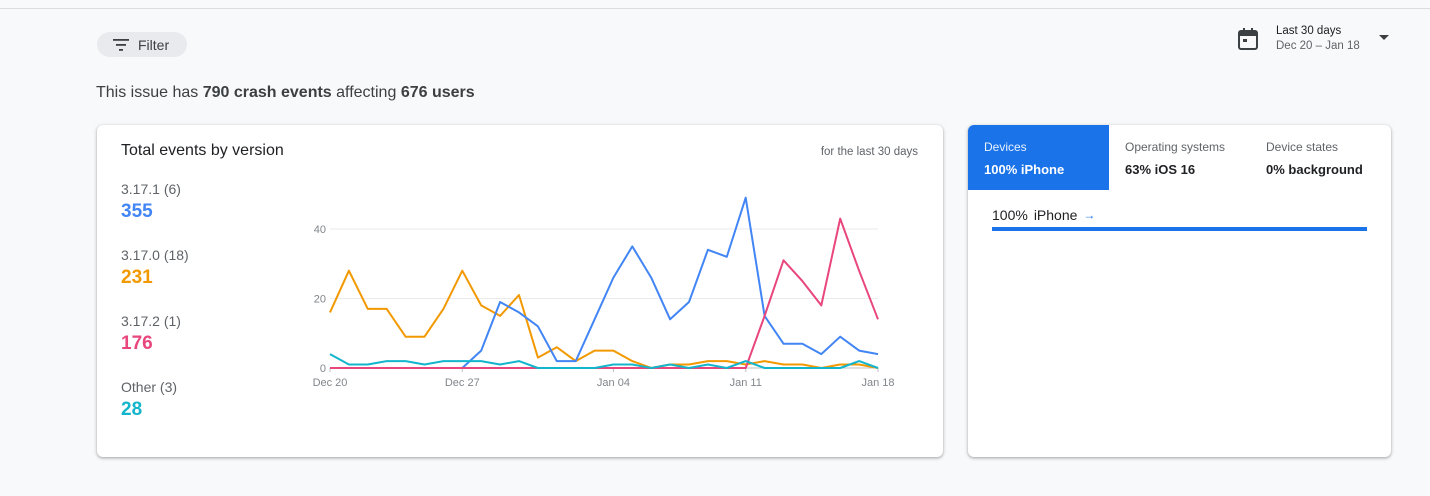 The height and width of the screenshot is (496, 1430). Describe the element at coordinates (137, 277) in the screenshot. I see `legend-count: 231` at that location.